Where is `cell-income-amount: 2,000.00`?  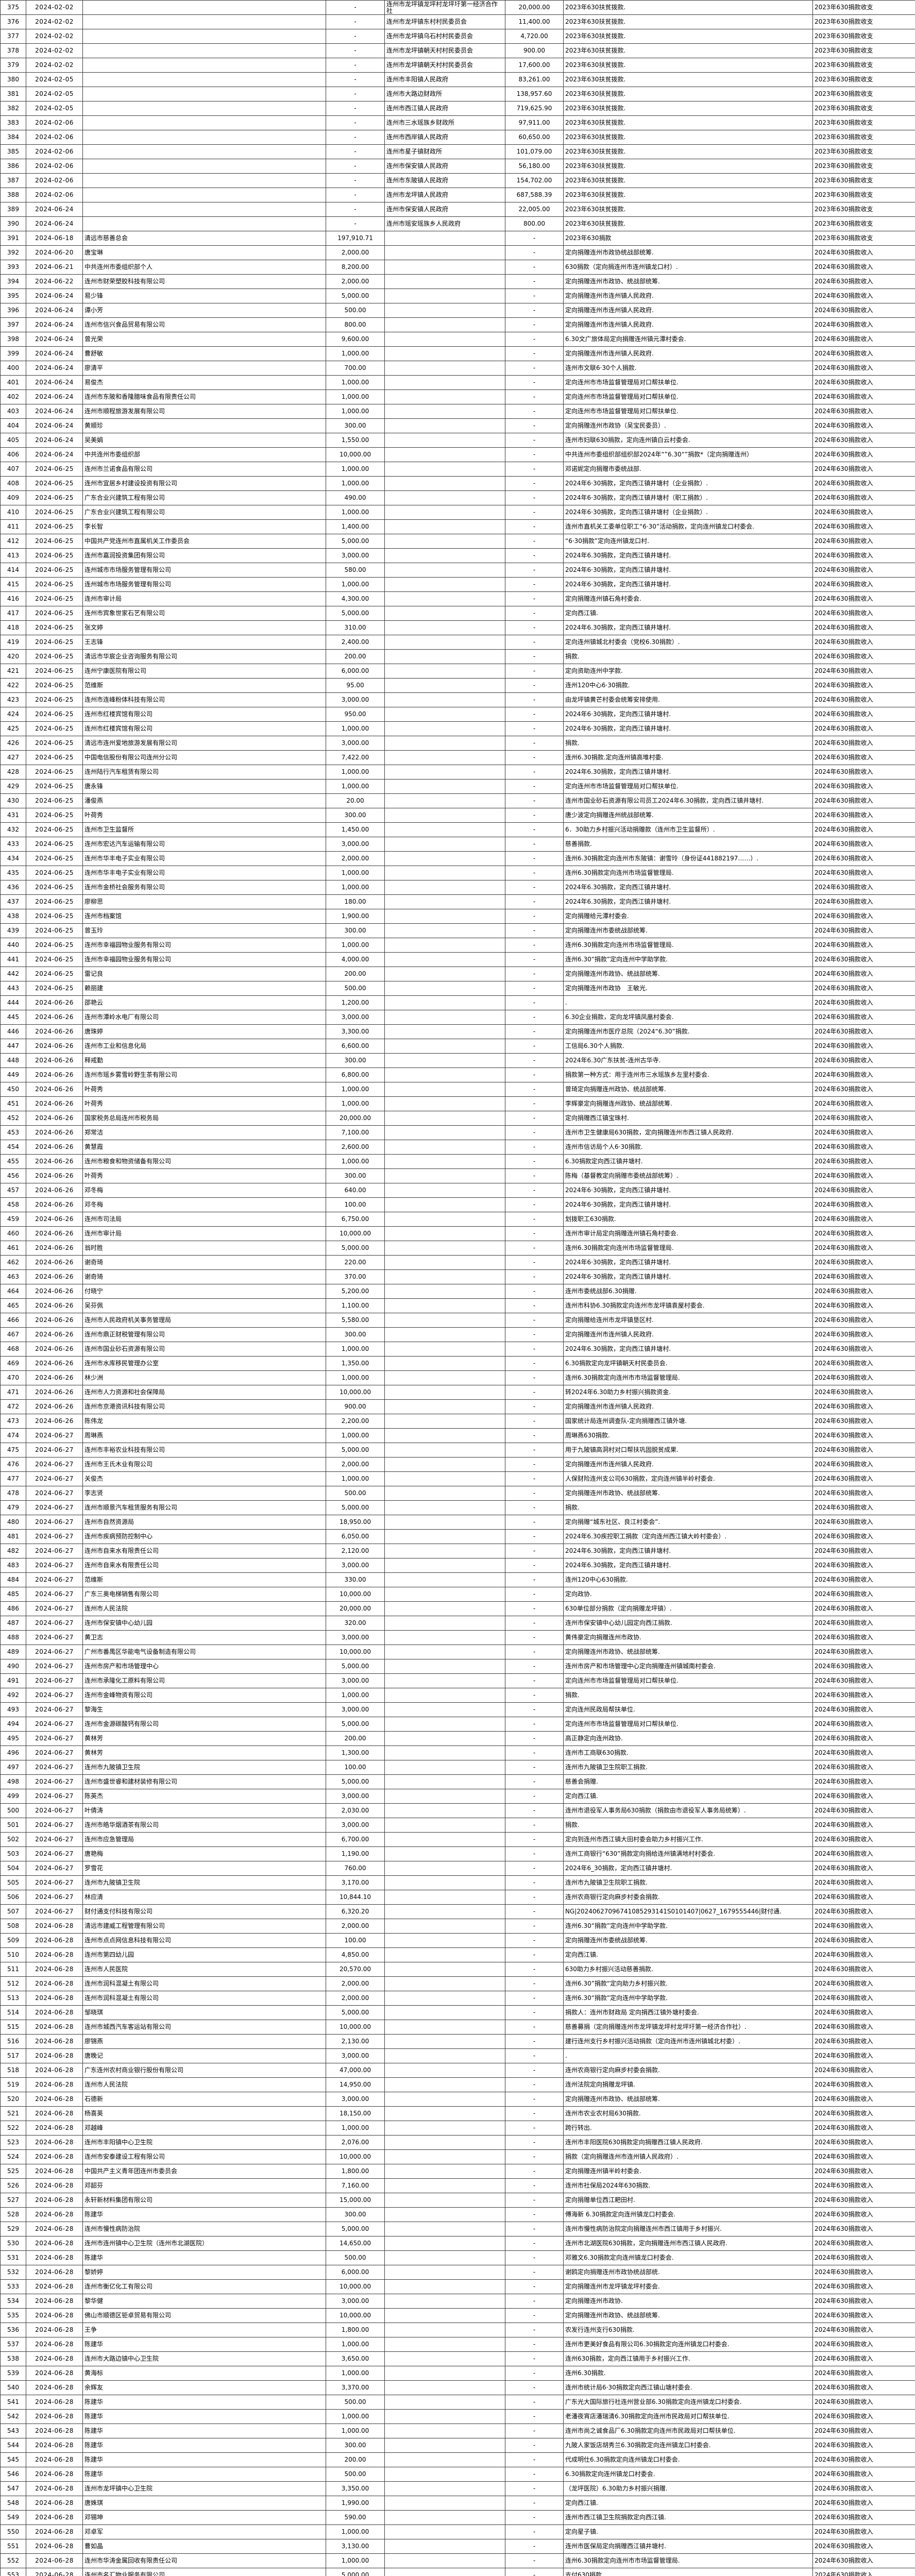 cell-income-amount: 2,000.00 is located at coordinates (356, 1983).